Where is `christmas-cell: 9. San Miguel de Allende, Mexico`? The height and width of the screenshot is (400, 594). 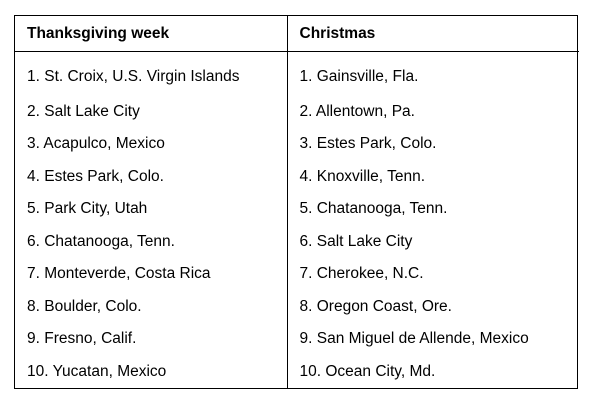
christmas-cell: 9. San Miguel de Allende, Mexico is located at coordinates (432, 339).